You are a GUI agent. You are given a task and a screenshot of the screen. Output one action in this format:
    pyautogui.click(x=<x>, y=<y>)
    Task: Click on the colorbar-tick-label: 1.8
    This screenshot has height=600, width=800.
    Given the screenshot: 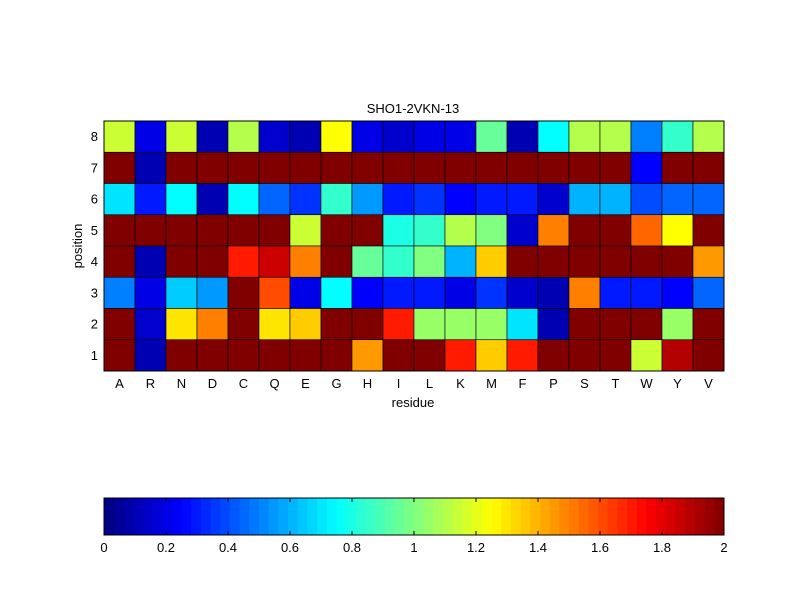 What is the action you would take?
    pyautogui.click(x=662, y=547)
    